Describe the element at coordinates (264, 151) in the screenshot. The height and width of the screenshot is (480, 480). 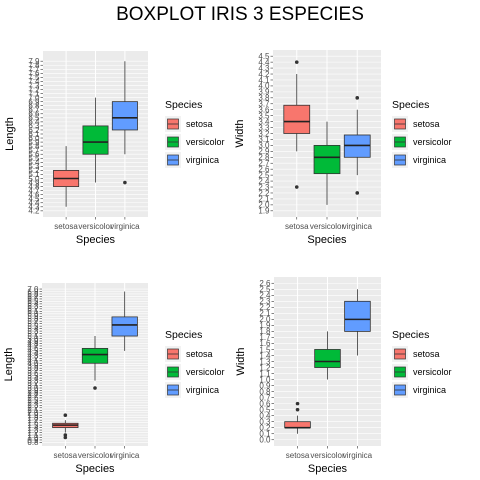
I see `y-tick-label: 2.9` at that location.